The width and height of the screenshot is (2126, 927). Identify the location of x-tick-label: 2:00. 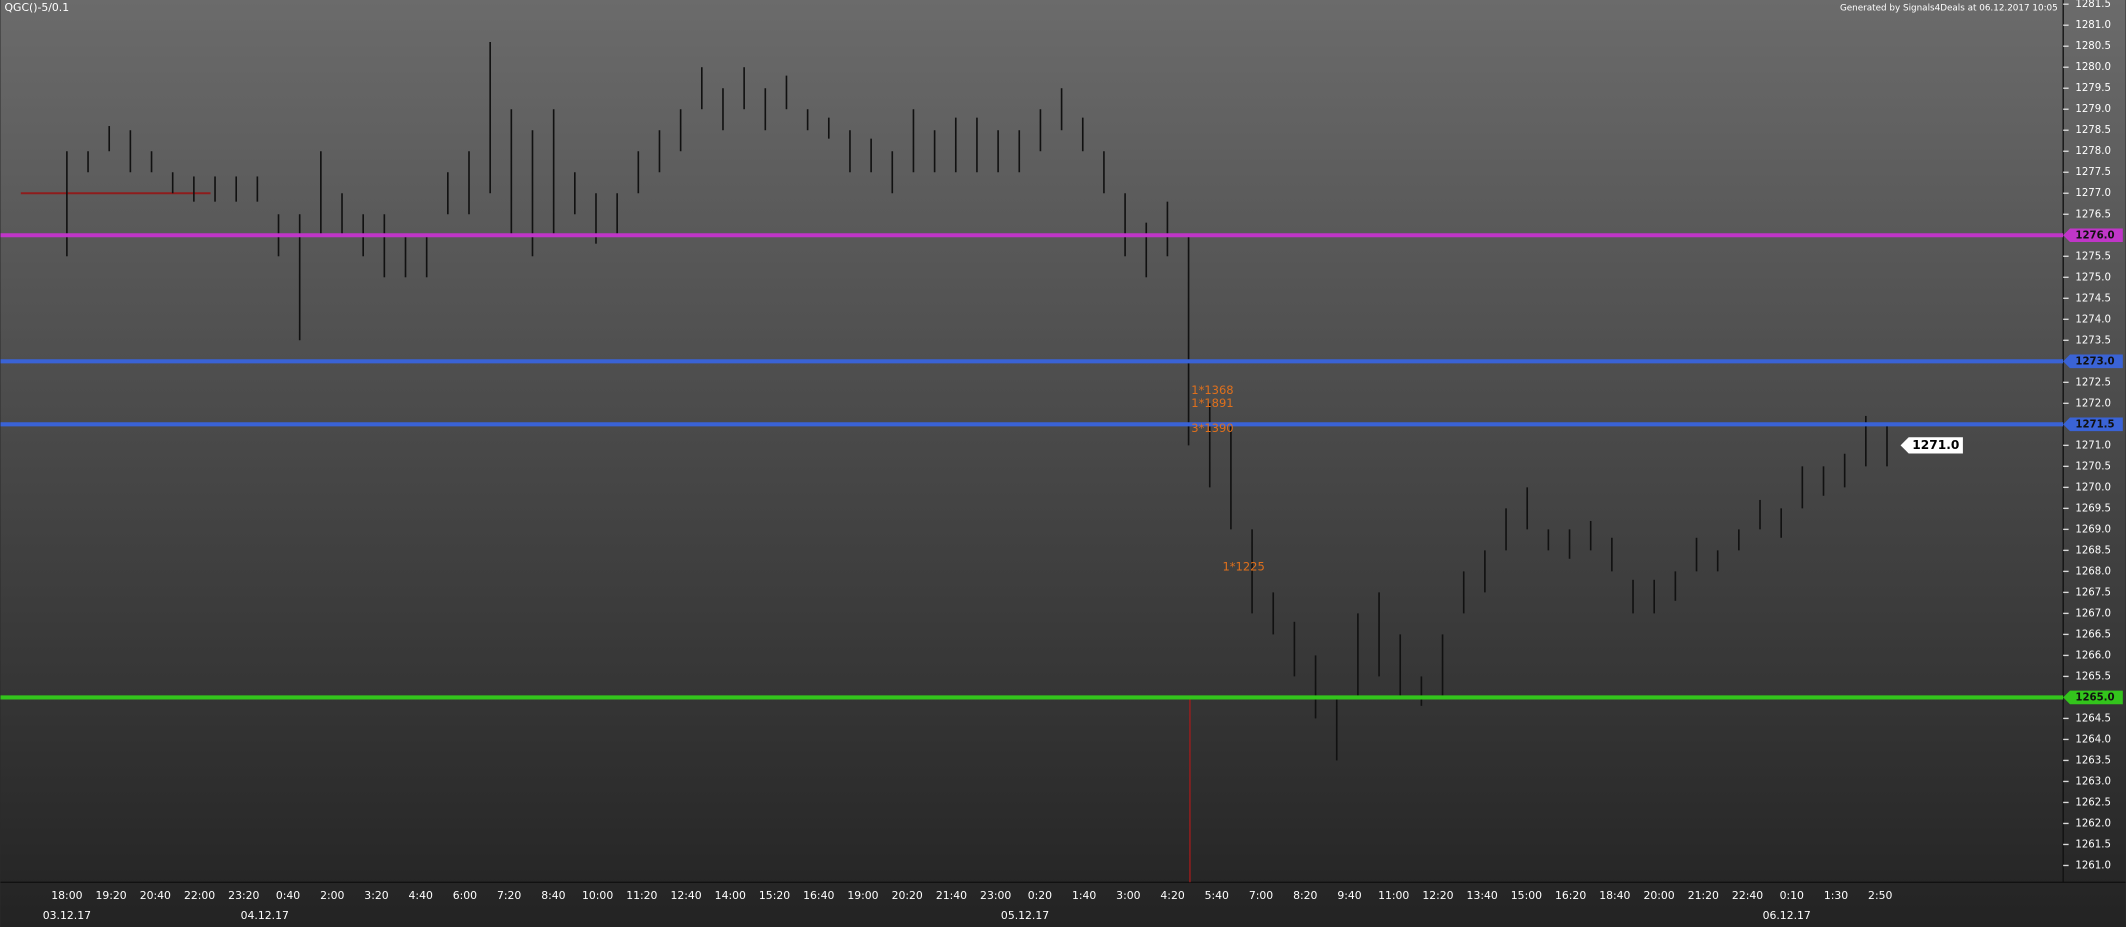
(332, 895).